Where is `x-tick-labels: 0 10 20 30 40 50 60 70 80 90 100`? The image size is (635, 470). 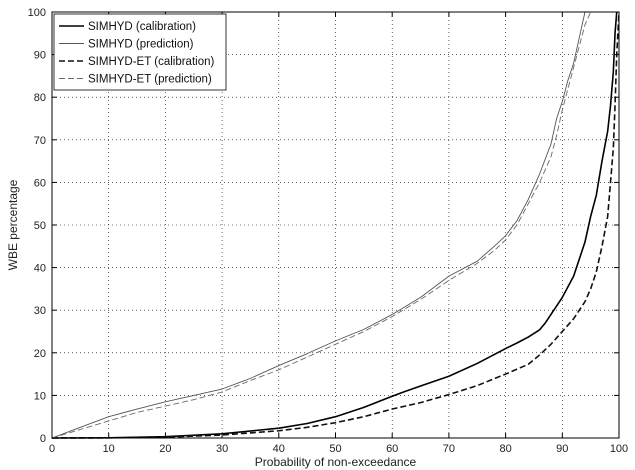
x-tick-labels: 0 10 20 30 40 50 60 70 80 90 100 is located at coordinates (338, 449).